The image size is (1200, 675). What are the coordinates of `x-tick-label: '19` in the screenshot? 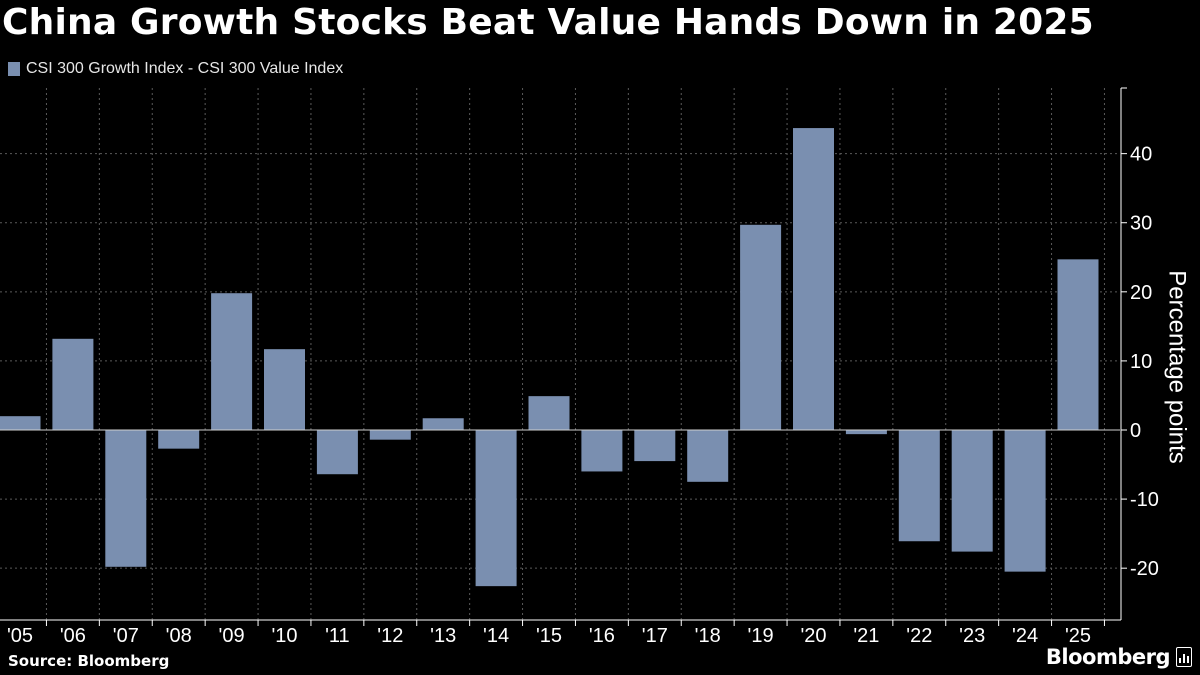 It's located at (761, 636).